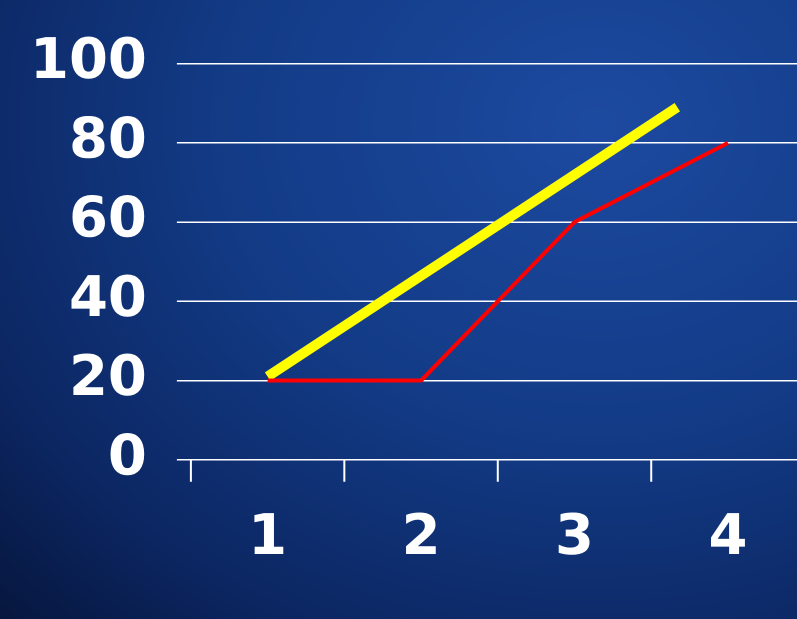  What do you see at coordinates (574, 535) in the screenshot?
I see `x-tick-label: 3` at bounding box center [574, 535].